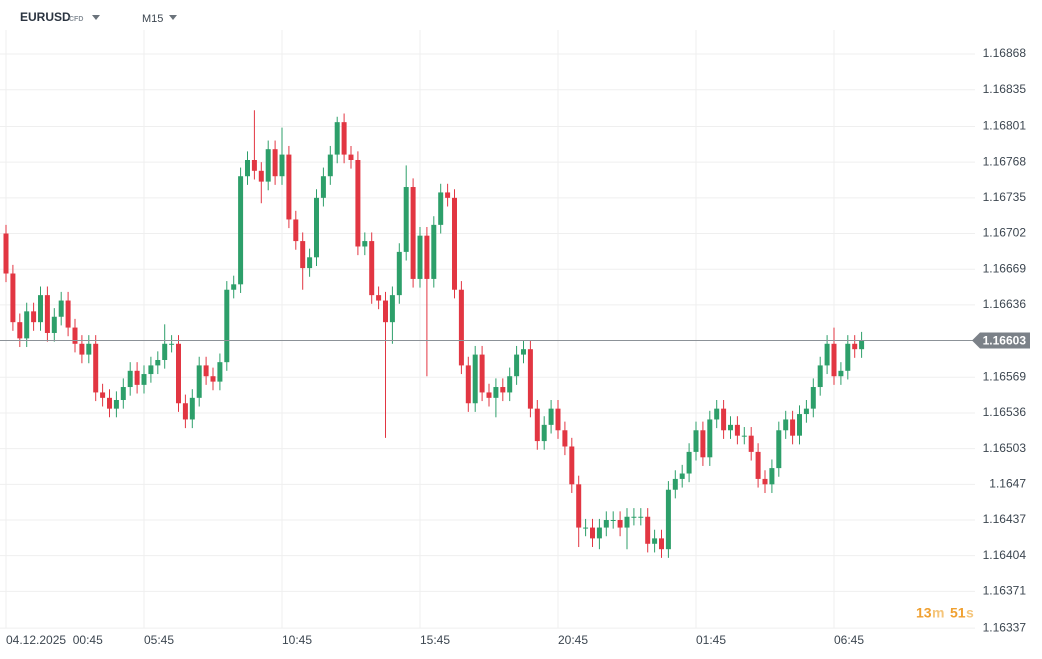 This screenshot has width=1042, height=659. I want to click on y-tick-label: 1.16636, so click(1005, 304).